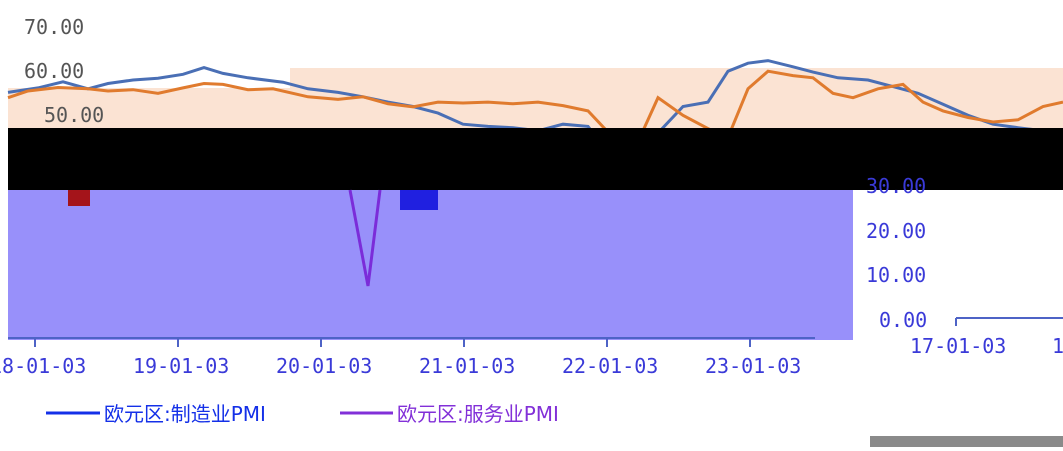  What do you see at coordinates (1057, 346) in the screenshot?
I see `inset-x-tick-label: 1` at bounding box center [1057, 346].